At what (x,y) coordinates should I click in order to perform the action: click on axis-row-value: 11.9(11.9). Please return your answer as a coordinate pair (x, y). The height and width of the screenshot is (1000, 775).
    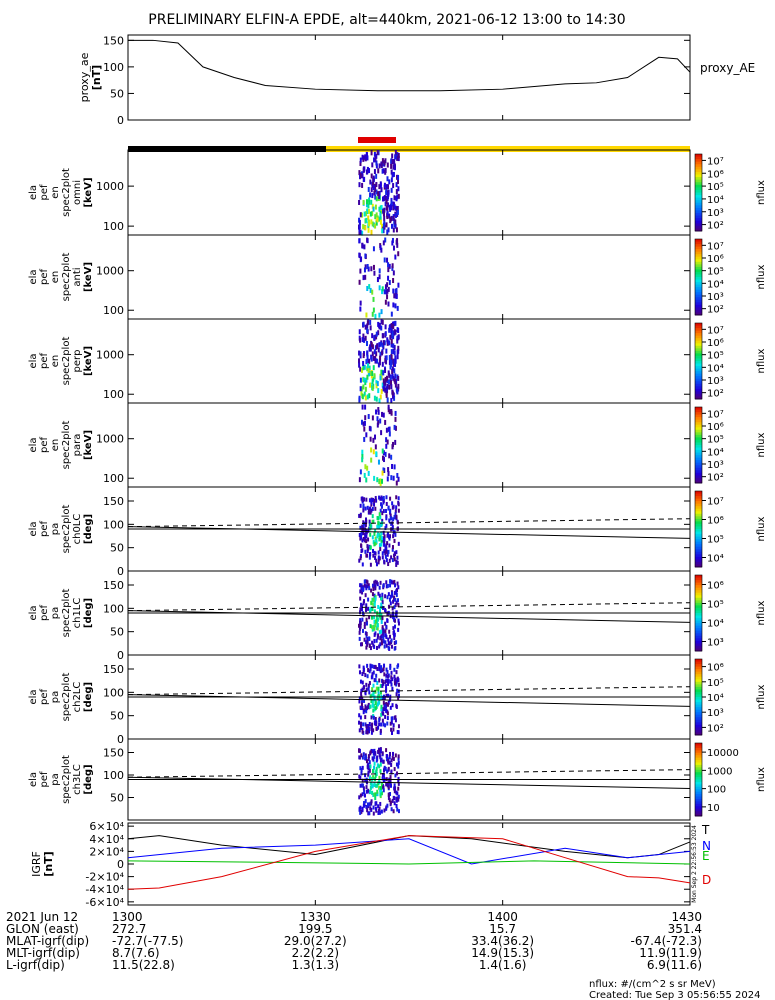
    Looking at the image, I should click on (670, 953).